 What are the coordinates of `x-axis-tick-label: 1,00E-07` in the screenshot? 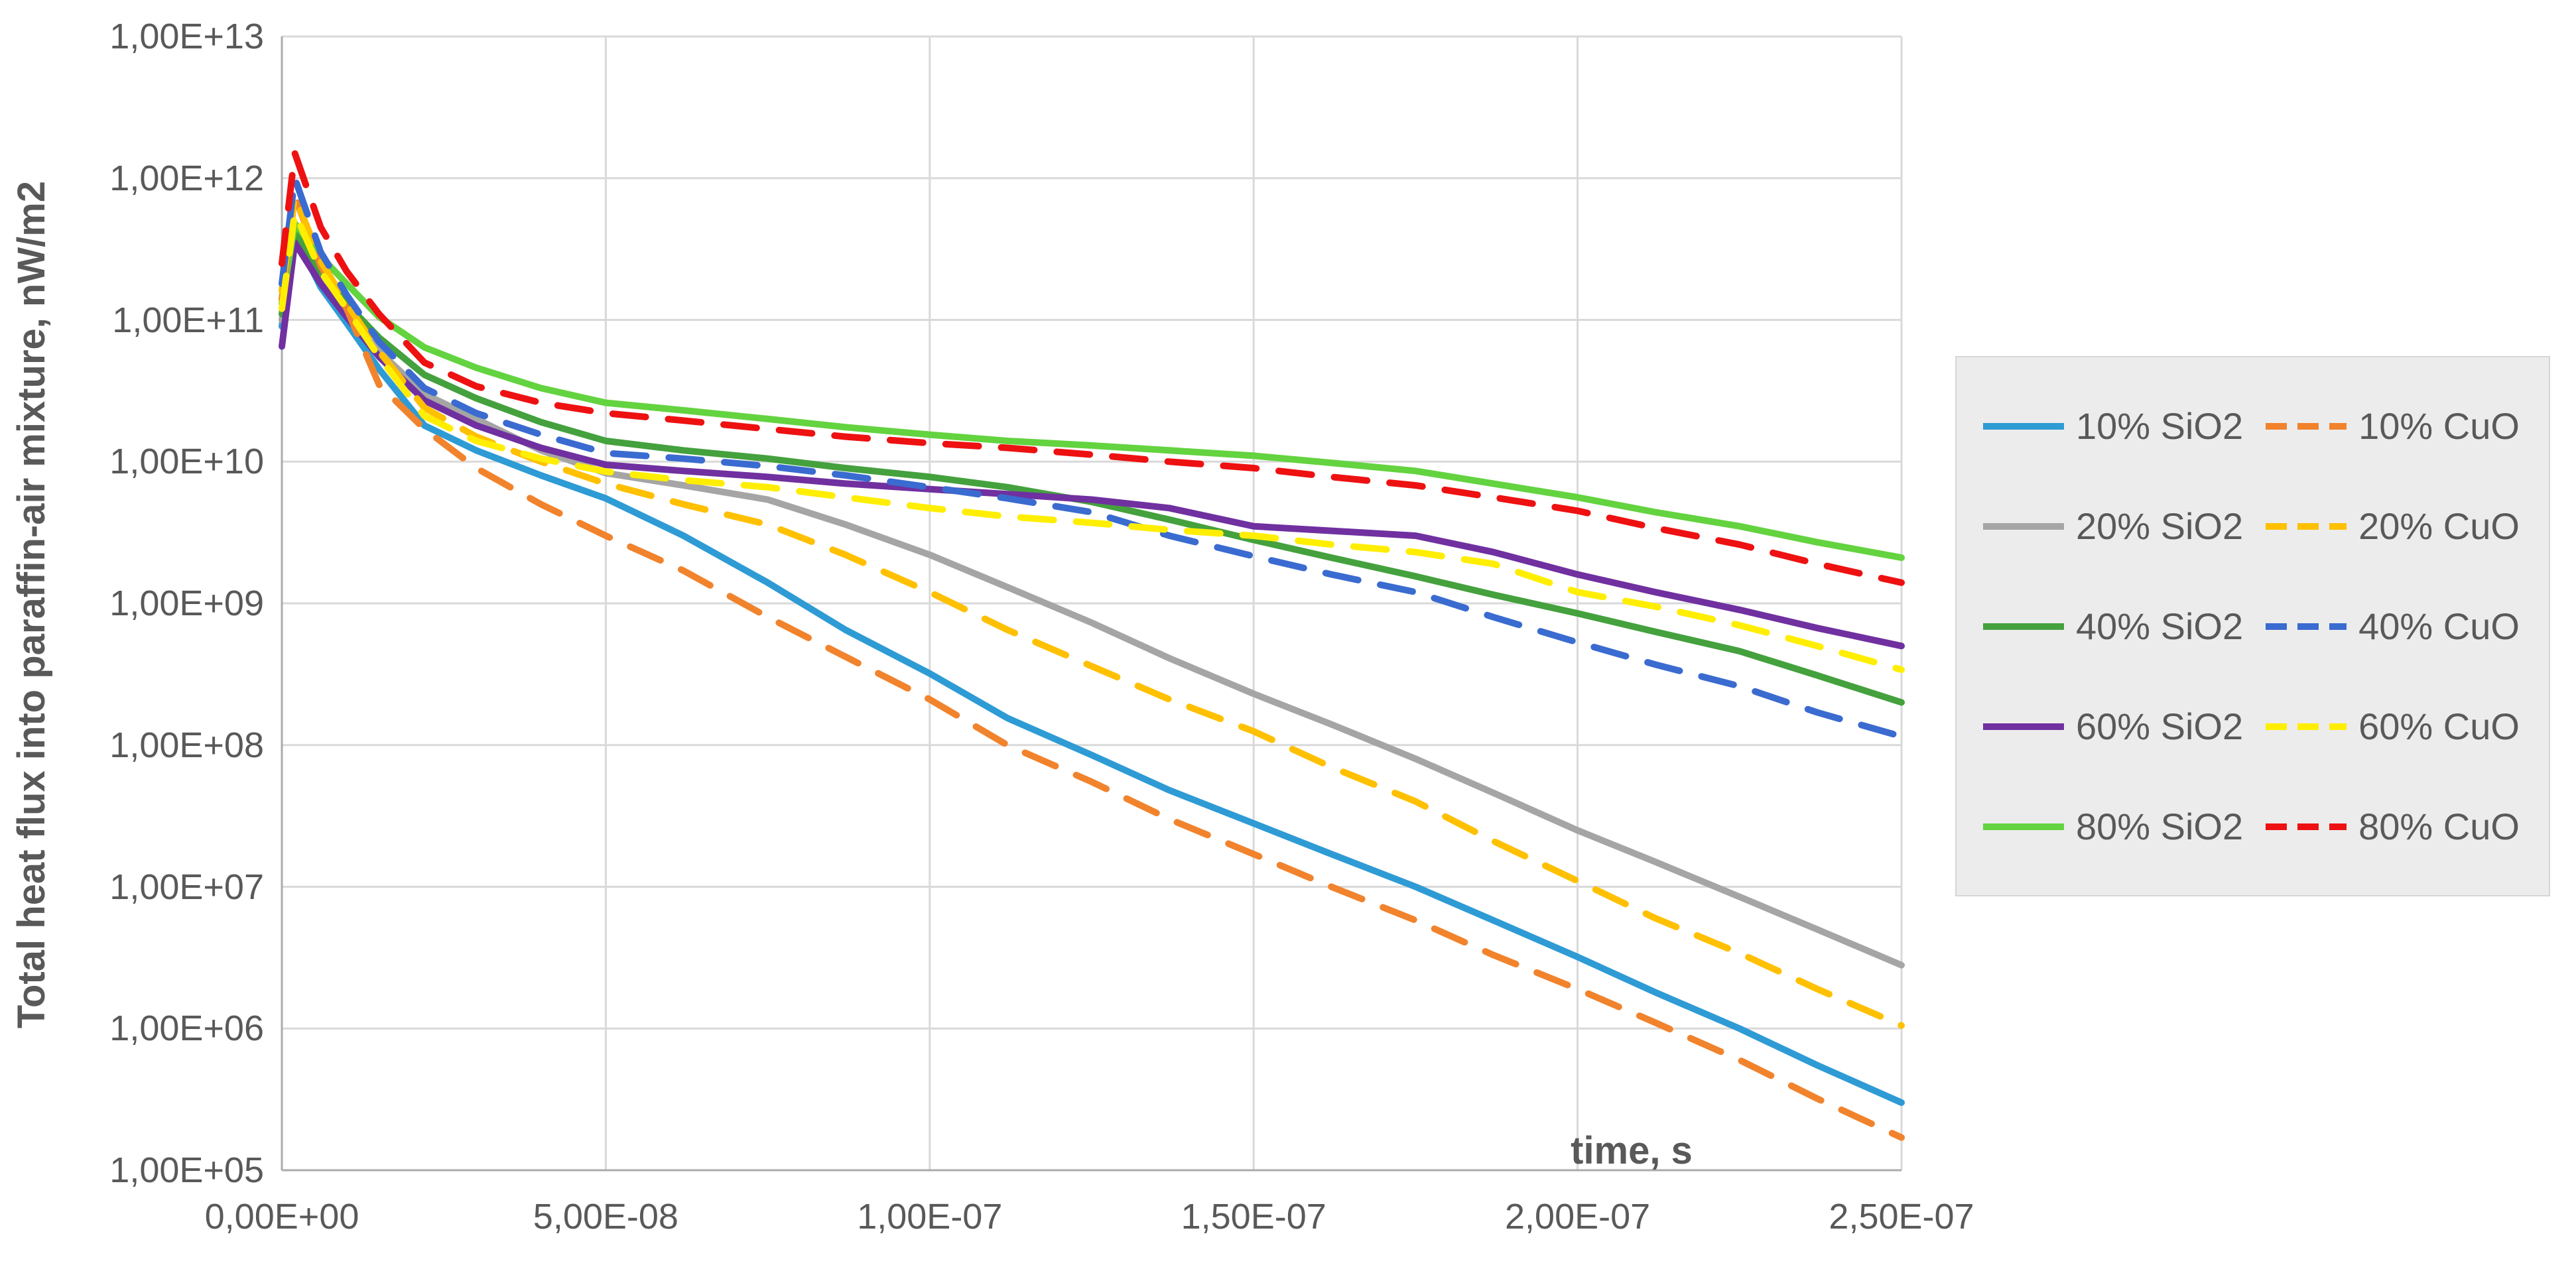 It's located at (930, 1217).